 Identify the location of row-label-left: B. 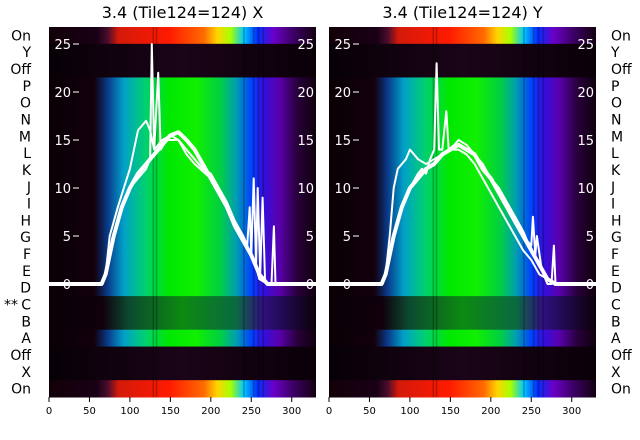
(26, 322).